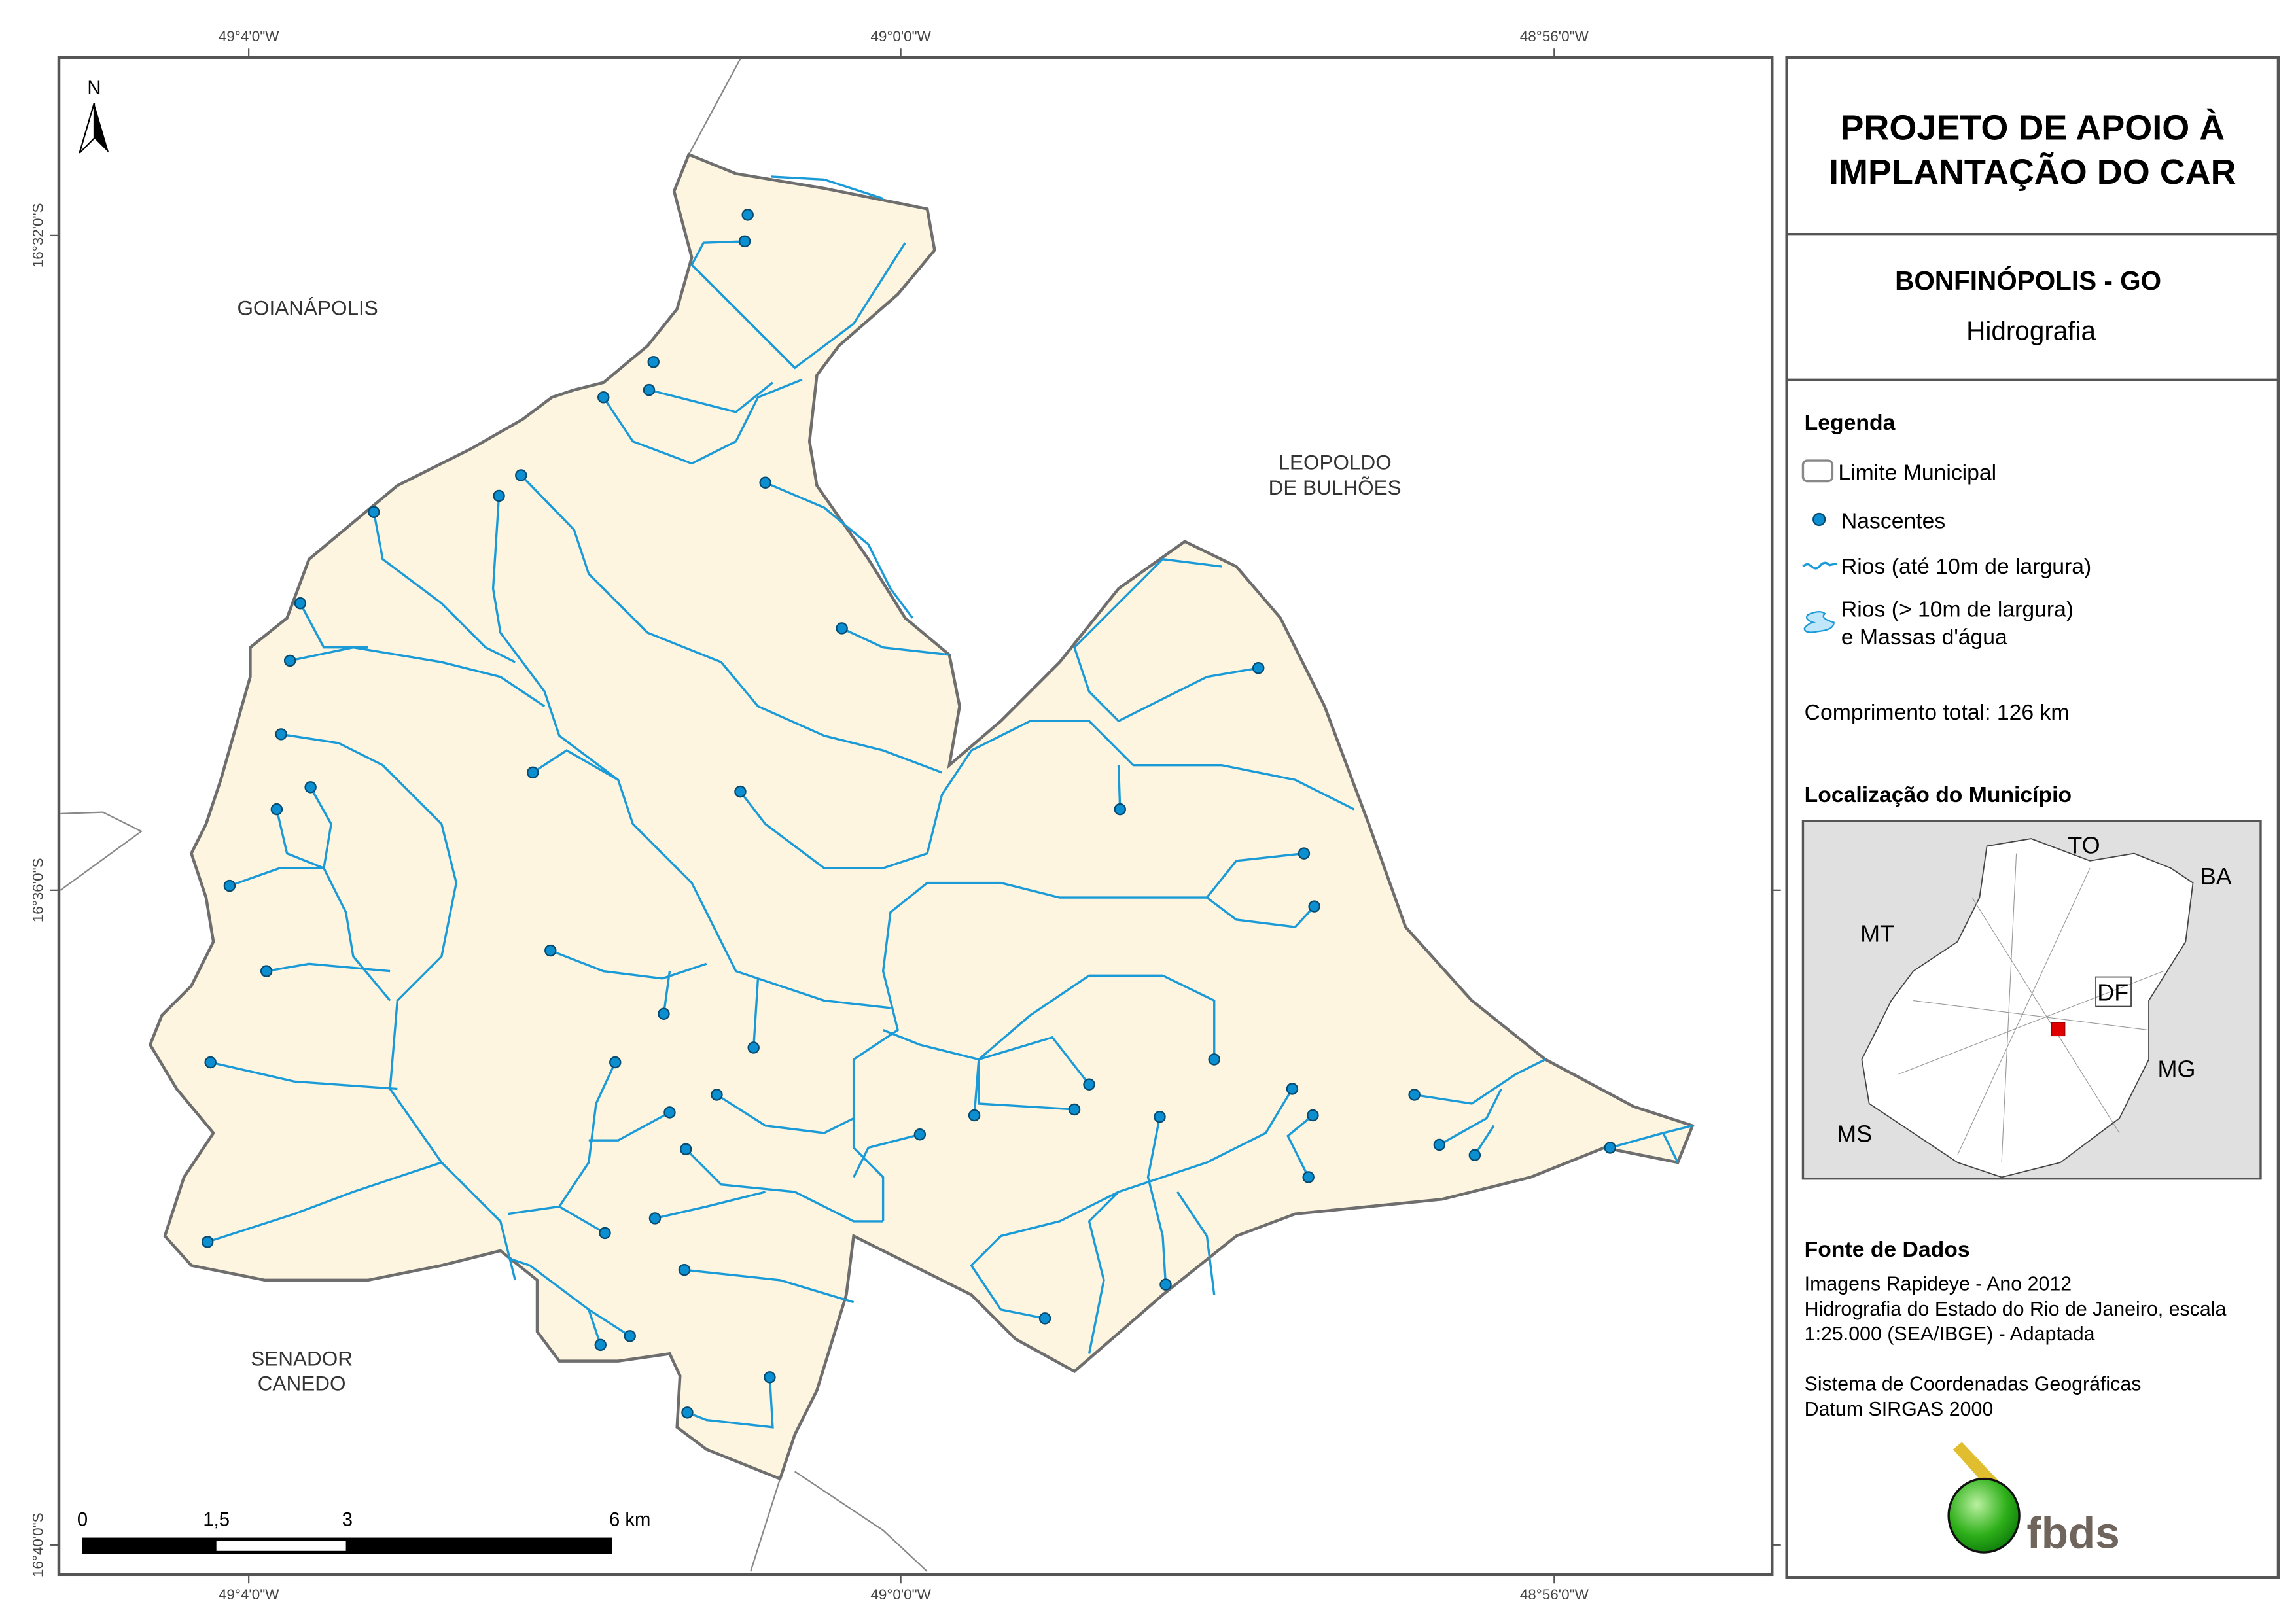 The width and height of the screenshot is (2296, 1623). What do you see at coordinates (302, 1358) in the screenshot?
I see `label-senador-1: SENADOR` at bounding box center [302, 1358].